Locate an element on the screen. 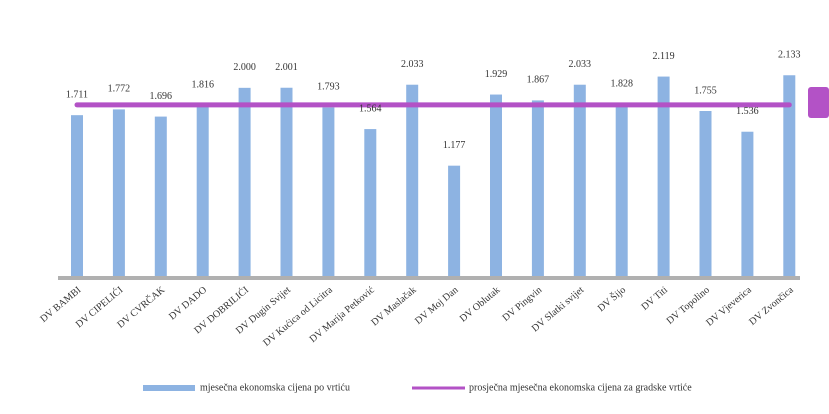  value-label: 1.772 is located at coordinates (119, 89).